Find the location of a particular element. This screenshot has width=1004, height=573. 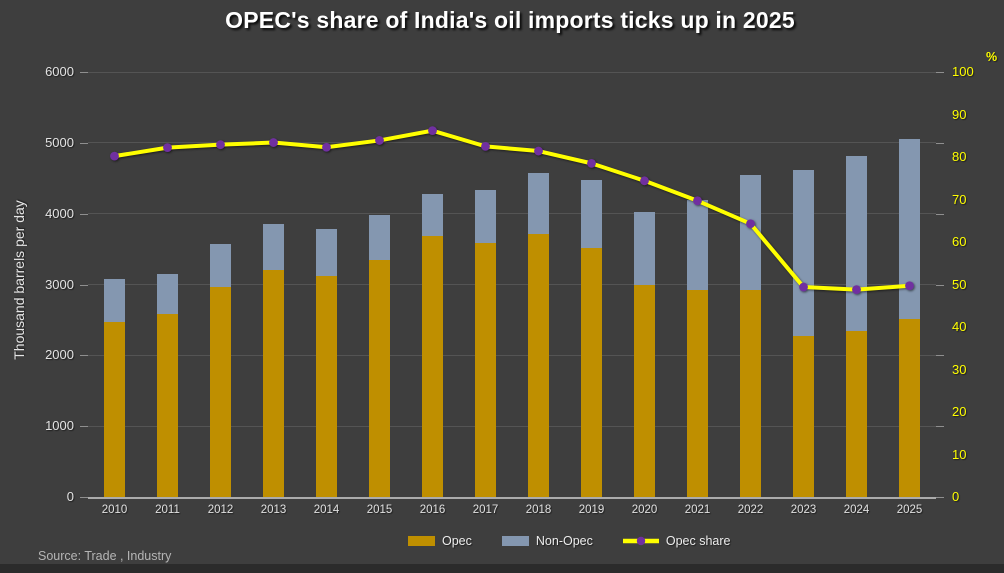

y-left-tick-label: 0 is located at coordinates (70, 496).